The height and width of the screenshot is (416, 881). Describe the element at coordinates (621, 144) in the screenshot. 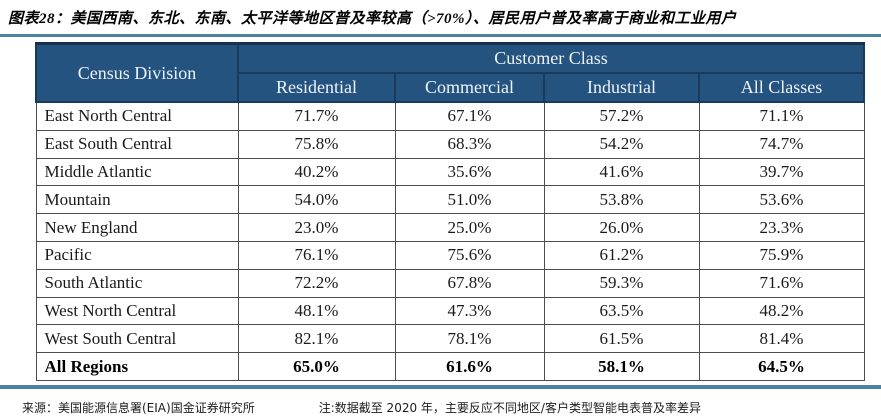

I see `value-cell: 54.2%` at that location.